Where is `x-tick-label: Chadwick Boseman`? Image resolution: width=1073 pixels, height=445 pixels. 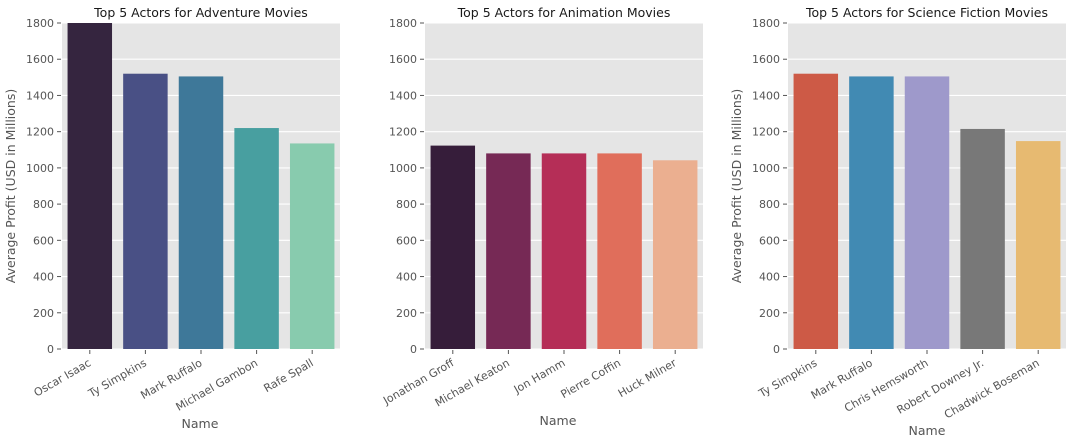
x-tick-label: Chadwick Boseman is located at coordinates (992, 388).